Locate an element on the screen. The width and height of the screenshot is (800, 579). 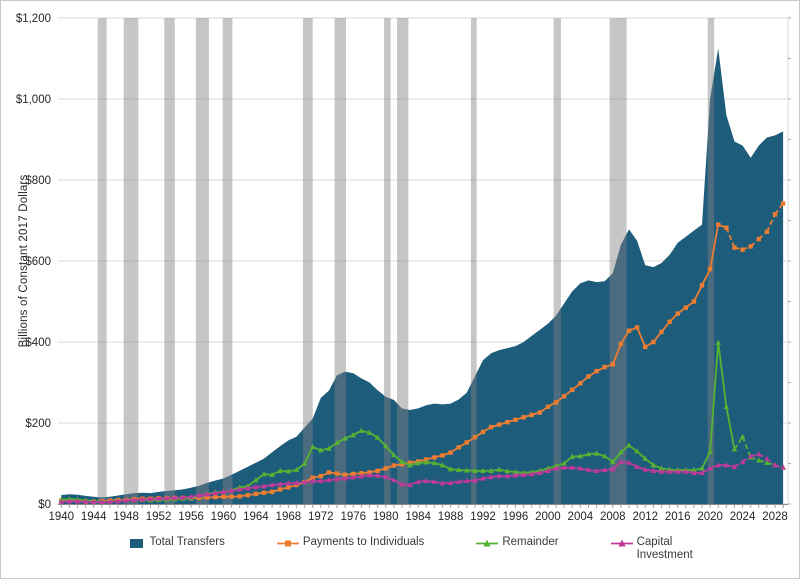
legend-label-payments-to-individuals: Payments to Individuals is located at coordinates (363, 542).